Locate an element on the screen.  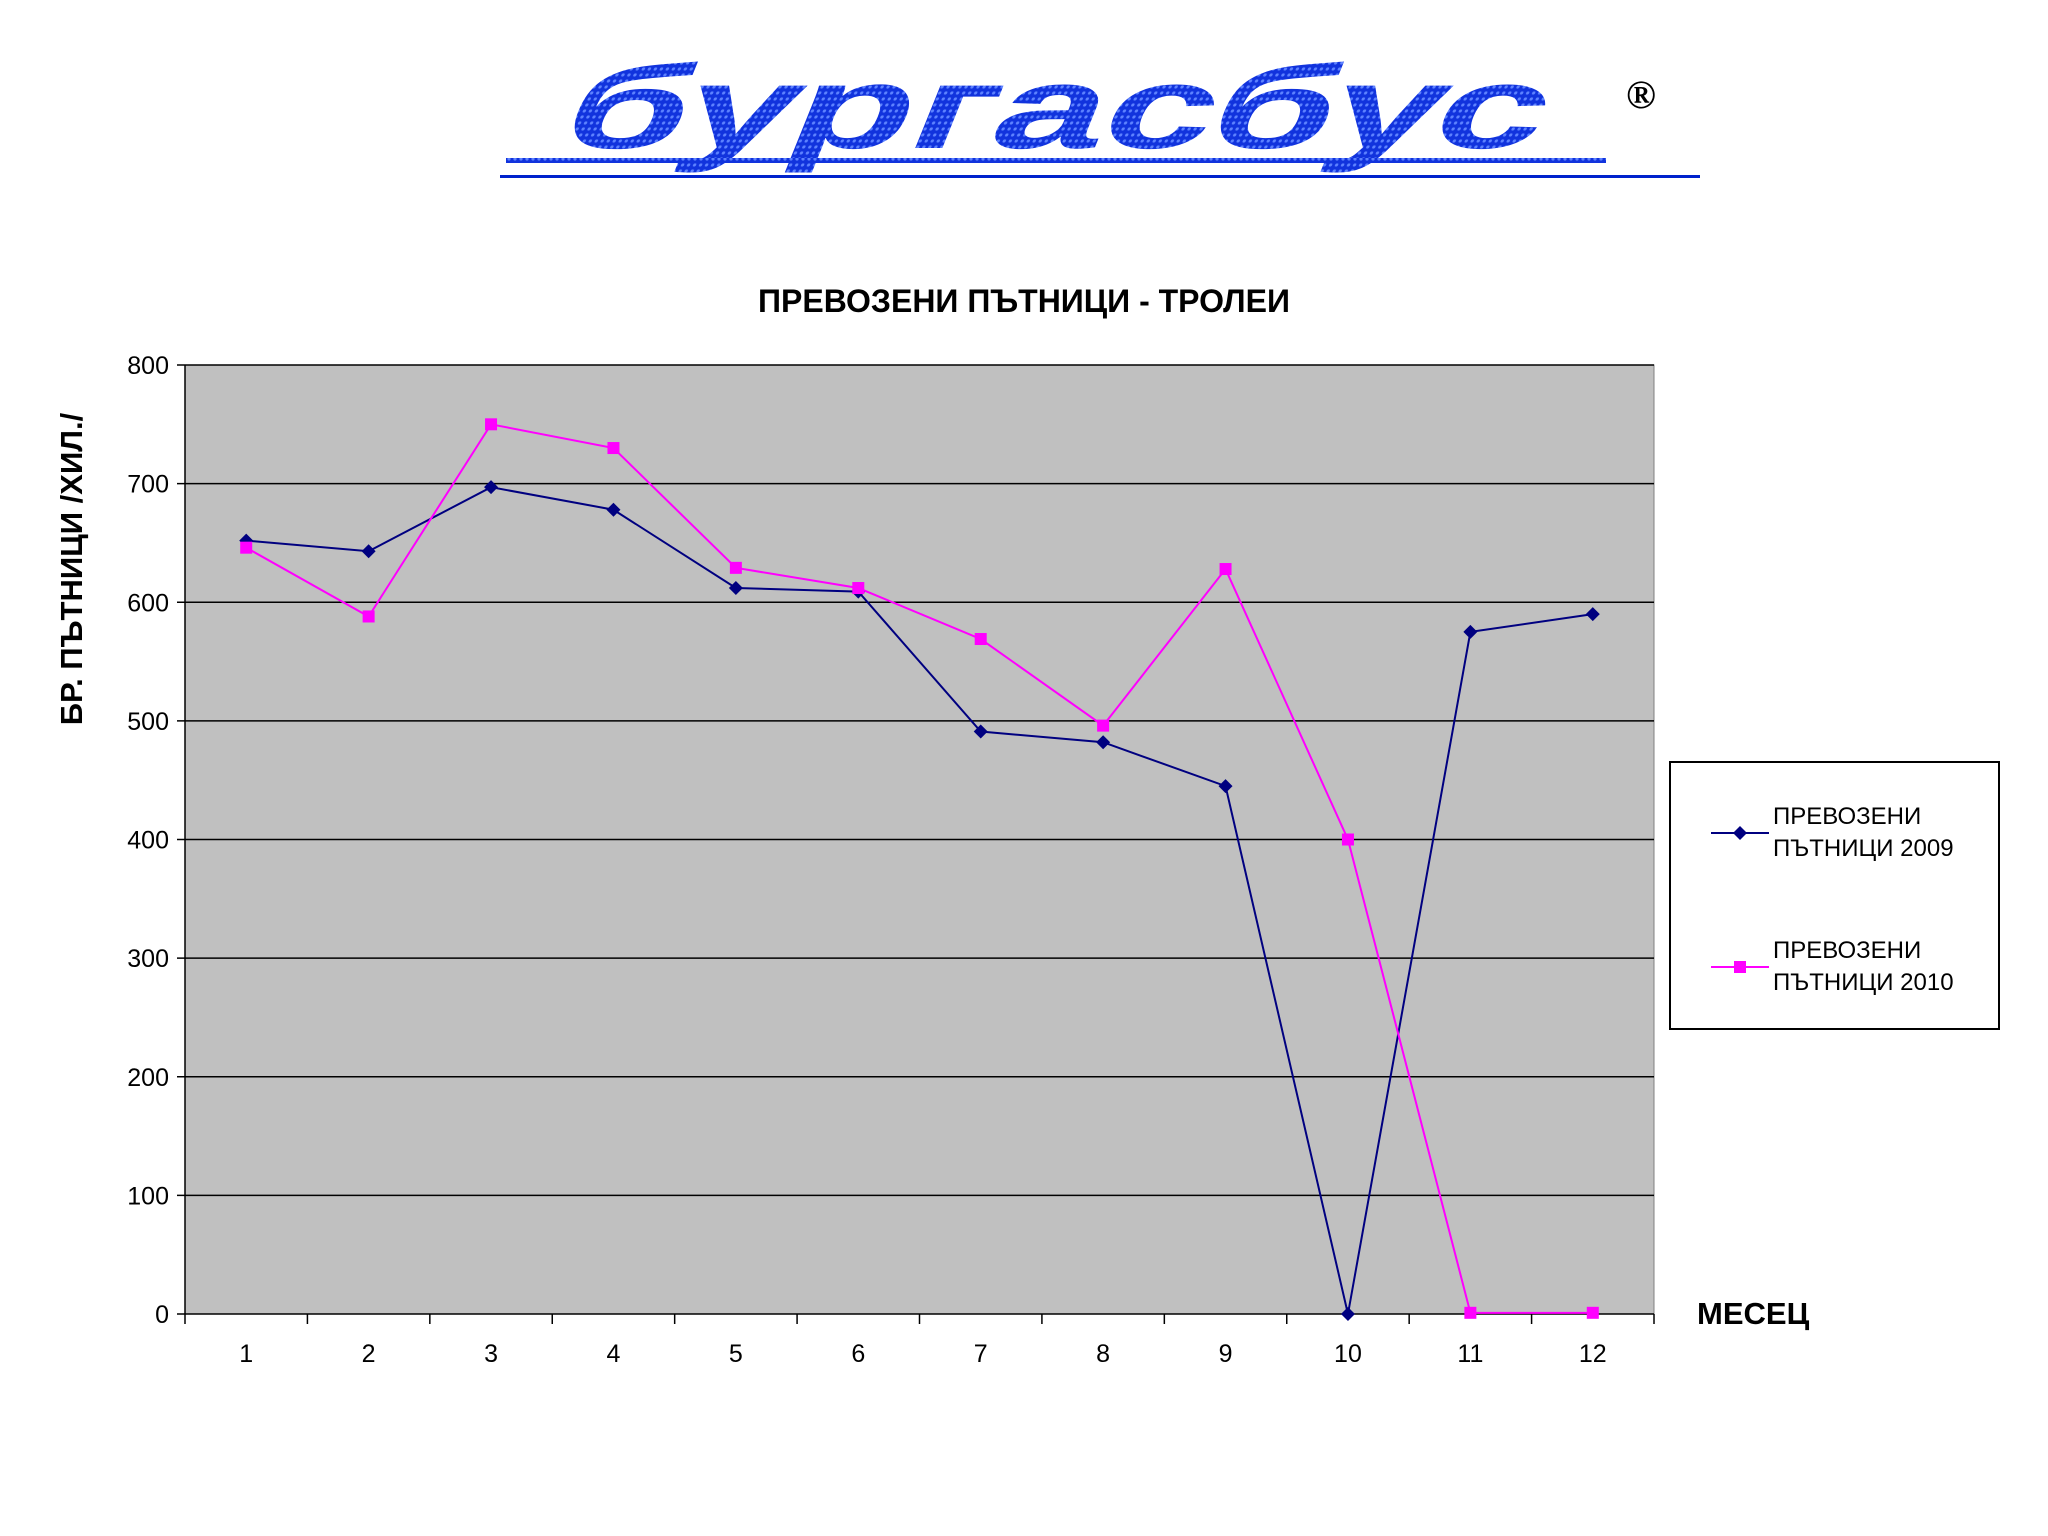
y-tick-label: 700 is located at coordinates (148, 485).